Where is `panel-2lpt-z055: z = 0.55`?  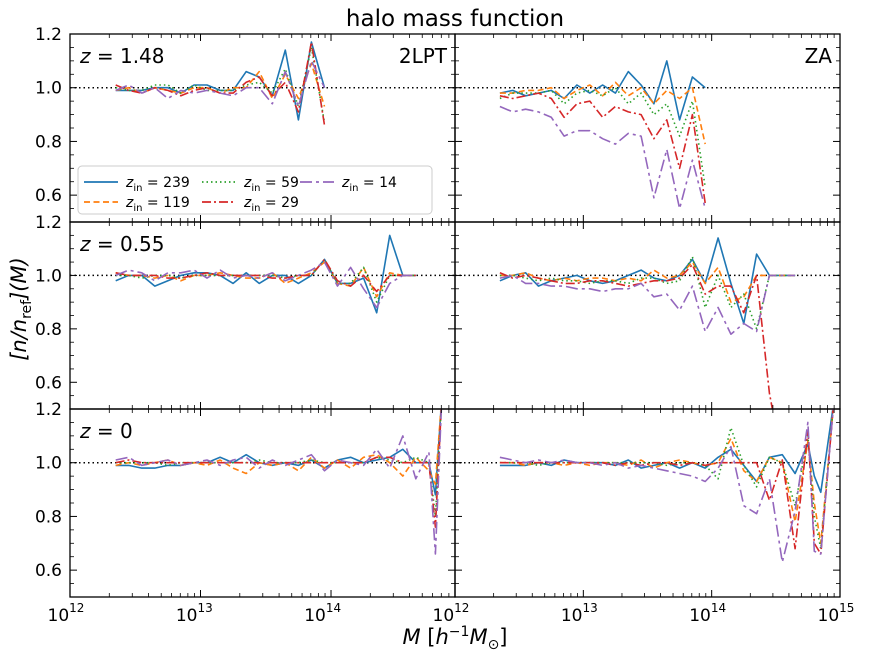 panel-2lpt-z055: z = 0.55 is located at coordinates (262, 315).